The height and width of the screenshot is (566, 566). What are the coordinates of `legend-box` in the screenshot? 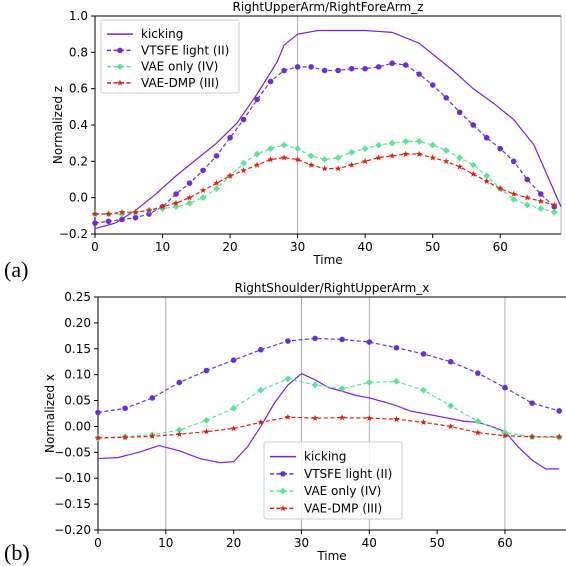 It's located at (170, 56).